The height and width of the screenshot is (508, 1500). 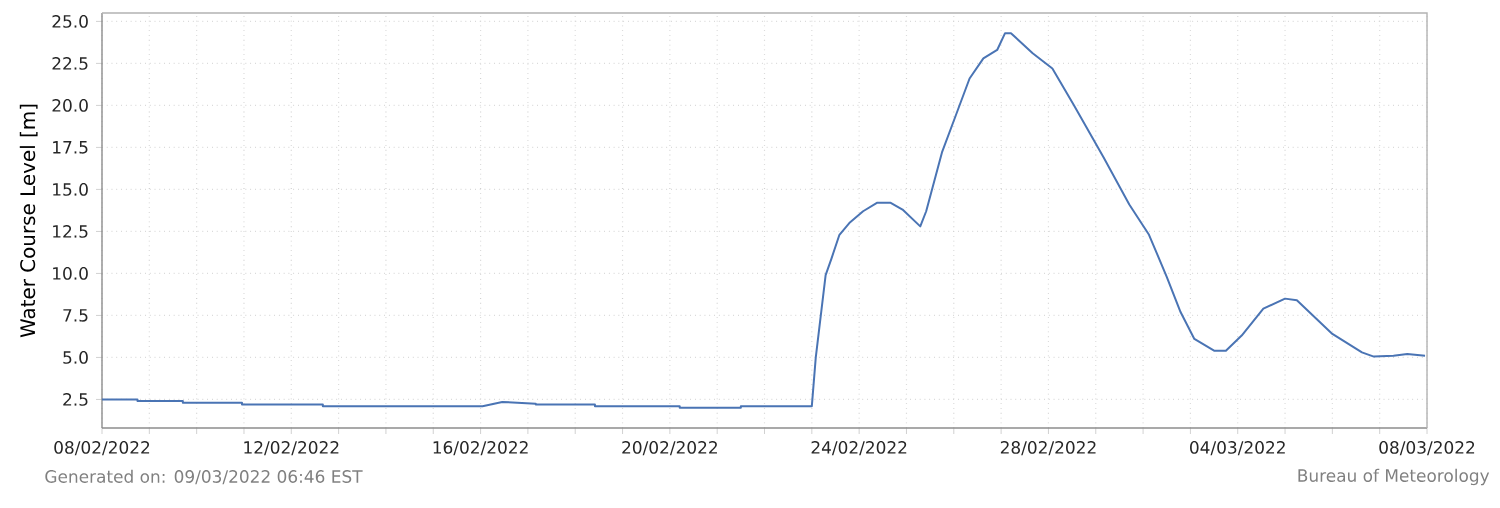 What do you see at coordinates (70, 21) in the screenshot?
I see `y-tick-label: 25.0` at bounding box center [70, 21].